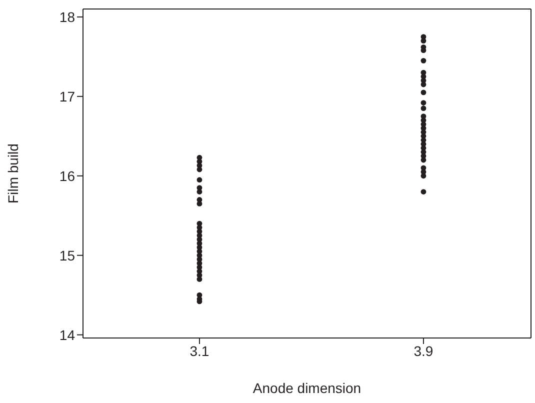 This screenshot has width=535, height=403. I want to click on y-tick-label: 16, so click(67, 176).